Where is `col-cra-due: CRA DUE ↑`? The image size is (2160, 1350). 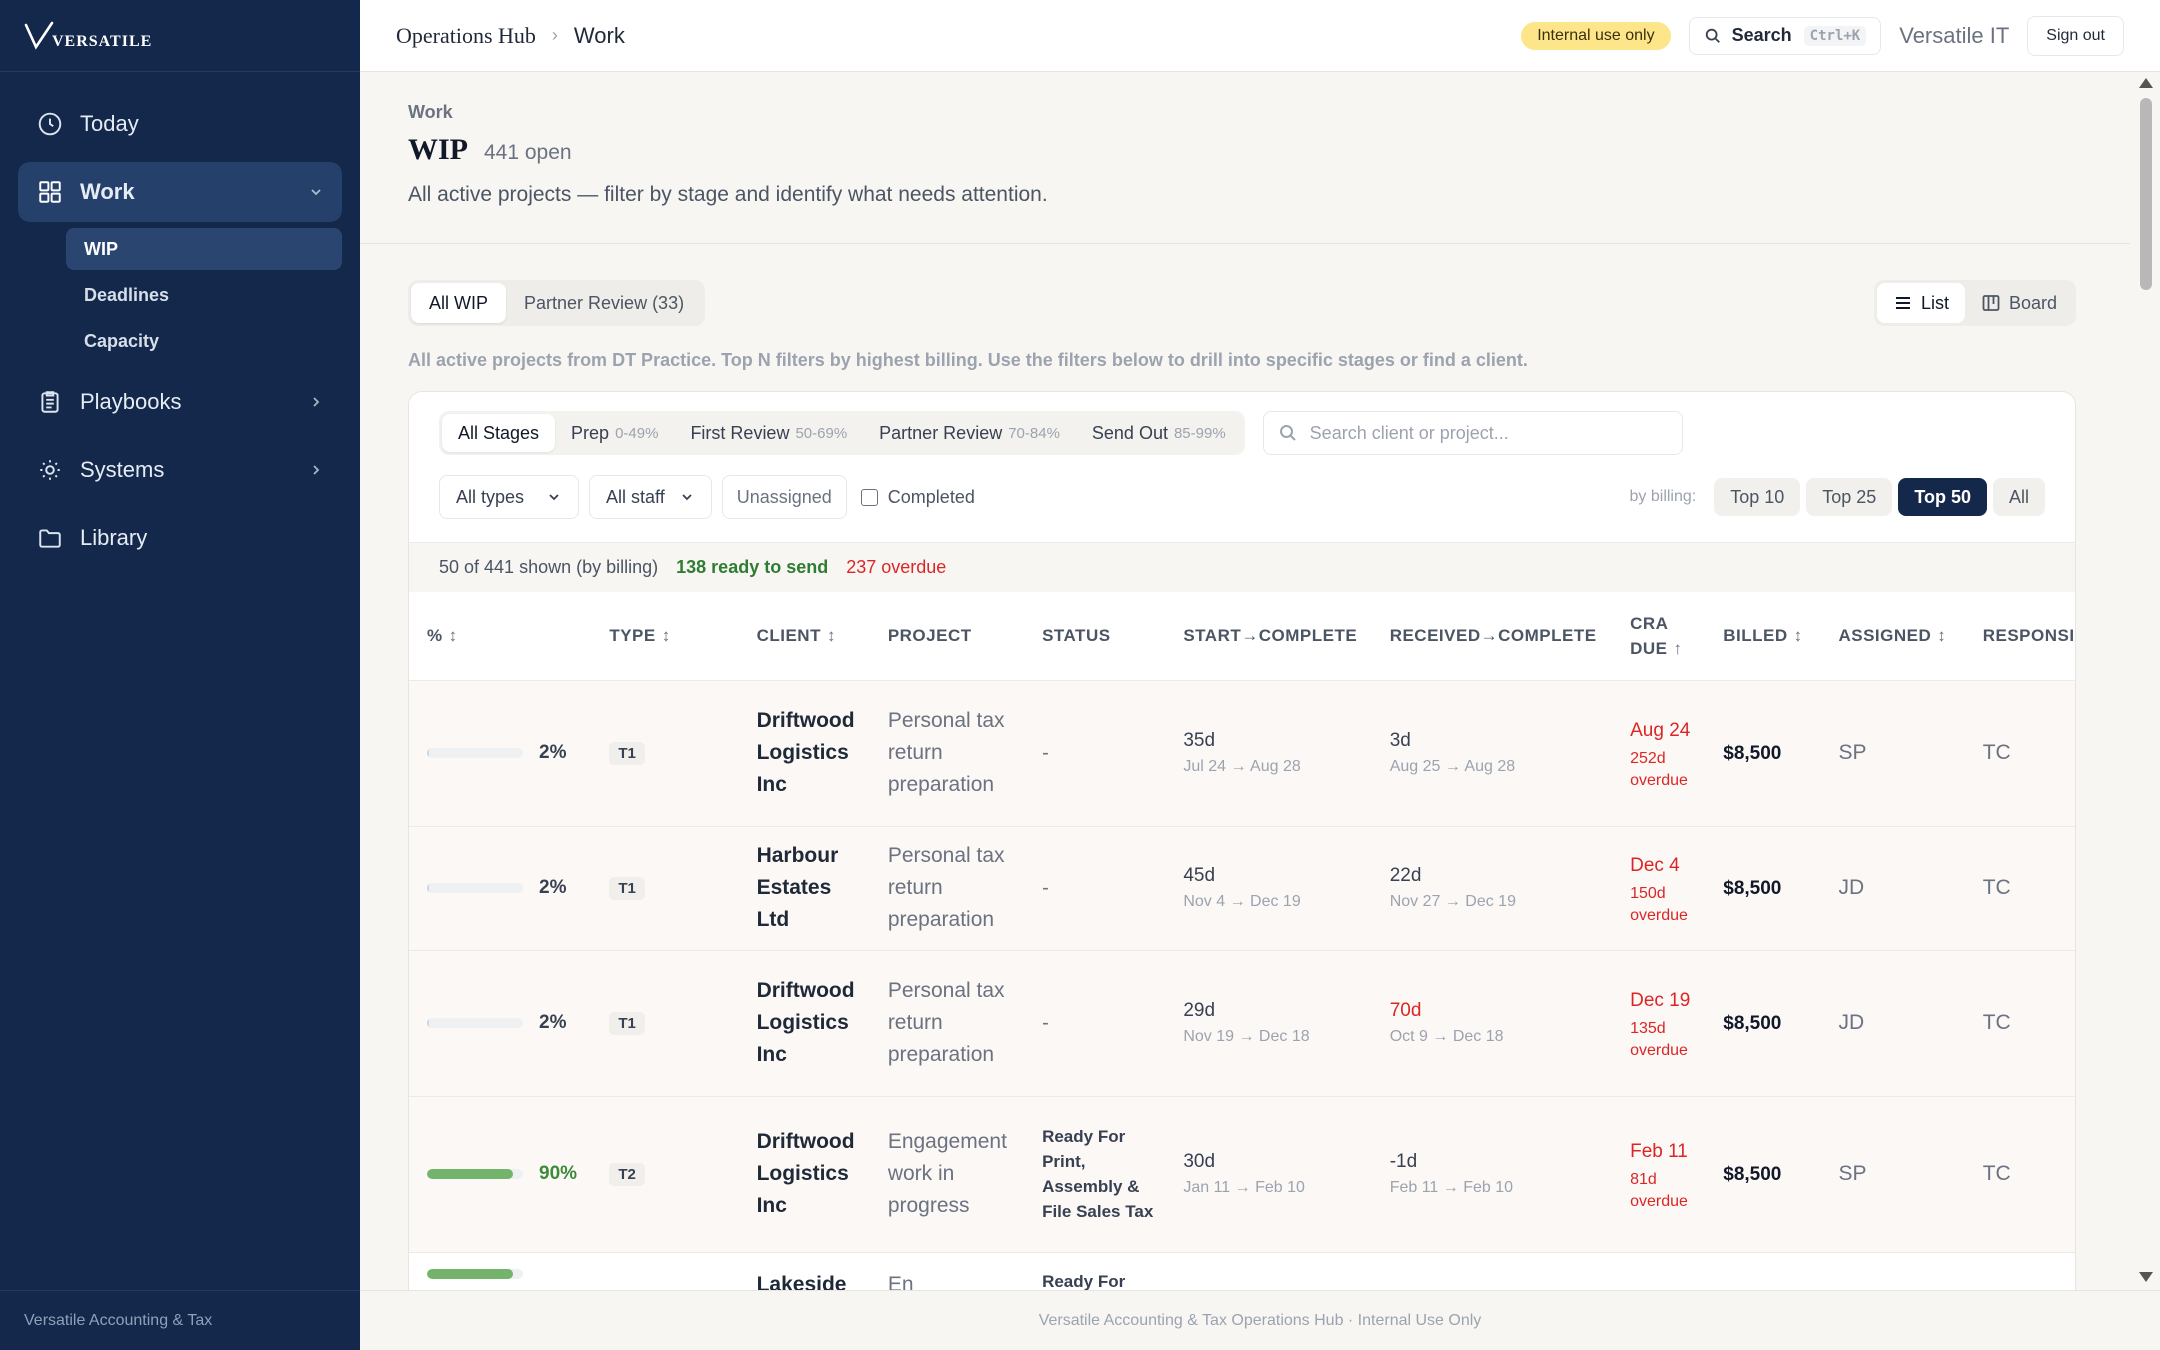
col-cra-due: CRA DUE ↑ is located at coordinates (1659, 636).